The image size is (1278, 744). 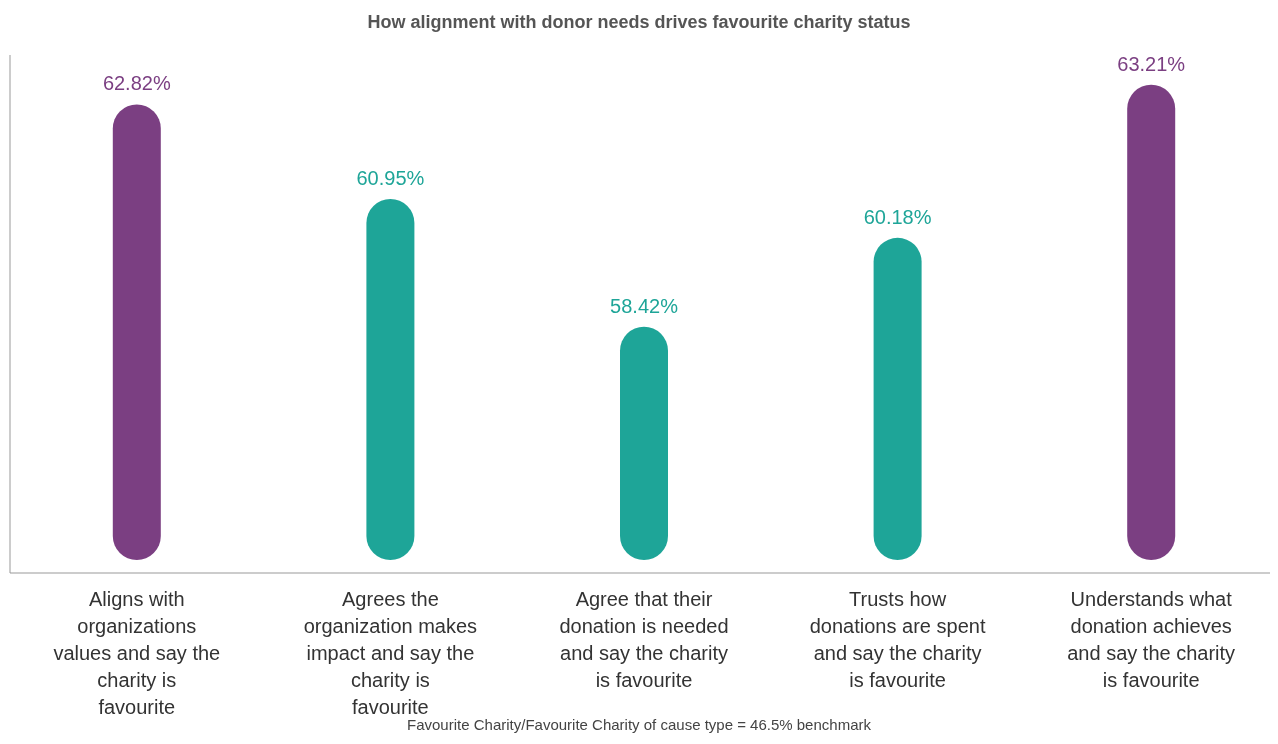 What do you see at coordinates (390, 177) in the screenshot?
I see `data-label: 60.95%` at bounding box center [390, 177].